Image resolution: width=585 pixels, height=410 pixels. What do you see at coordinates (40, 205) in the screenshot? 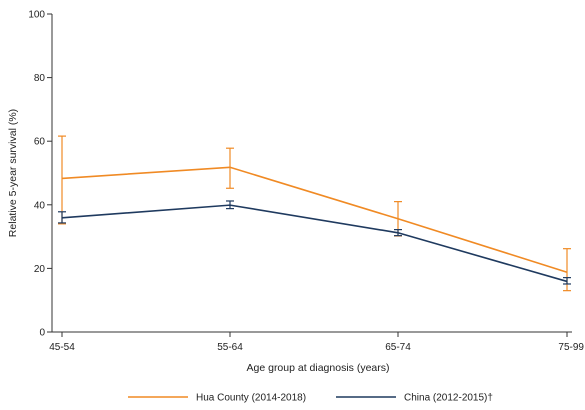
I see `y-tick-label: 40` at bounding box center [40, 205].